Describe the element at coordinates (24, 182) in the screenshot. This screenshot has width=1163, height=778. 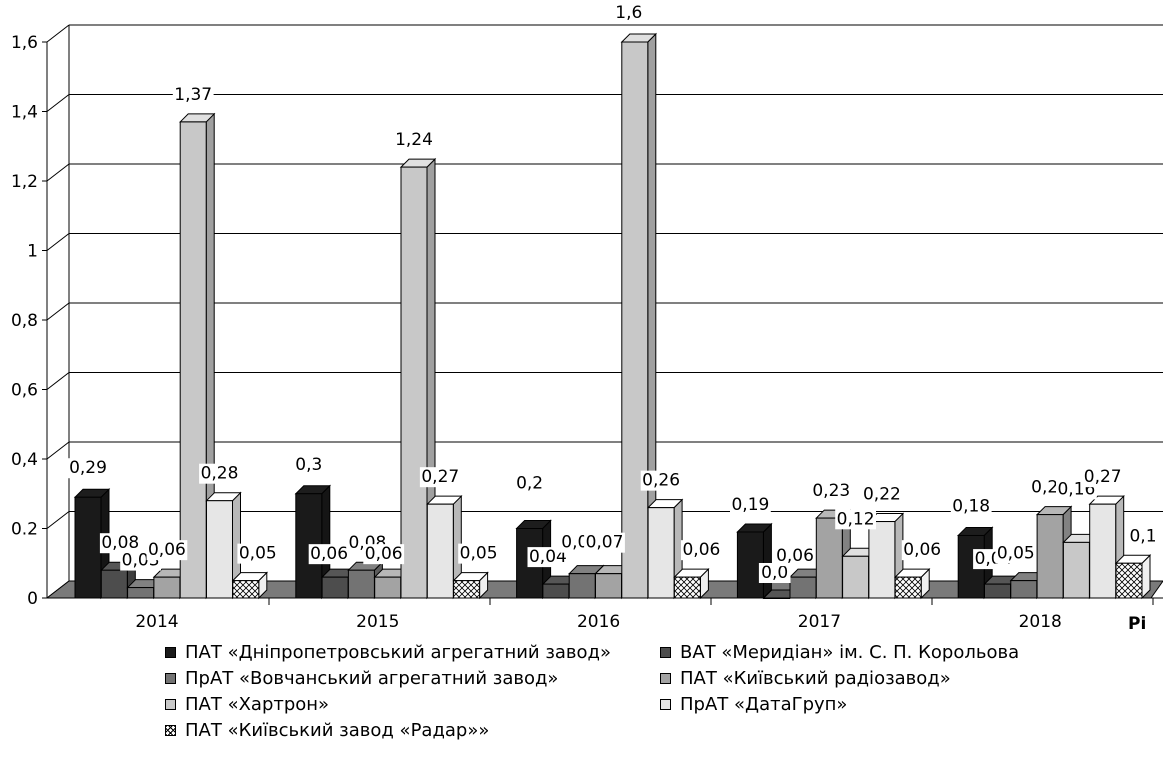
I see `y-tick-label: 1,2` at that location.